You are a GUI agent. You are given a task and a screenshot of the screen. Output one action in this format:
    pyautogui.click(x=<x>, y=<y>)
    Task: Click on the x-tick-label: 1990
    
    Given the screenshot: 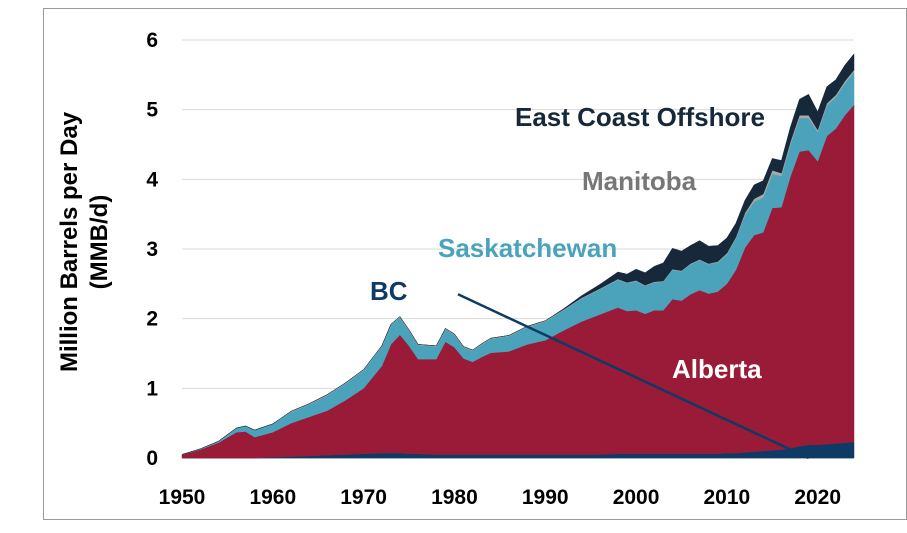 What is the action you would take?
    pyautogui.click(x=545, y=497)
    